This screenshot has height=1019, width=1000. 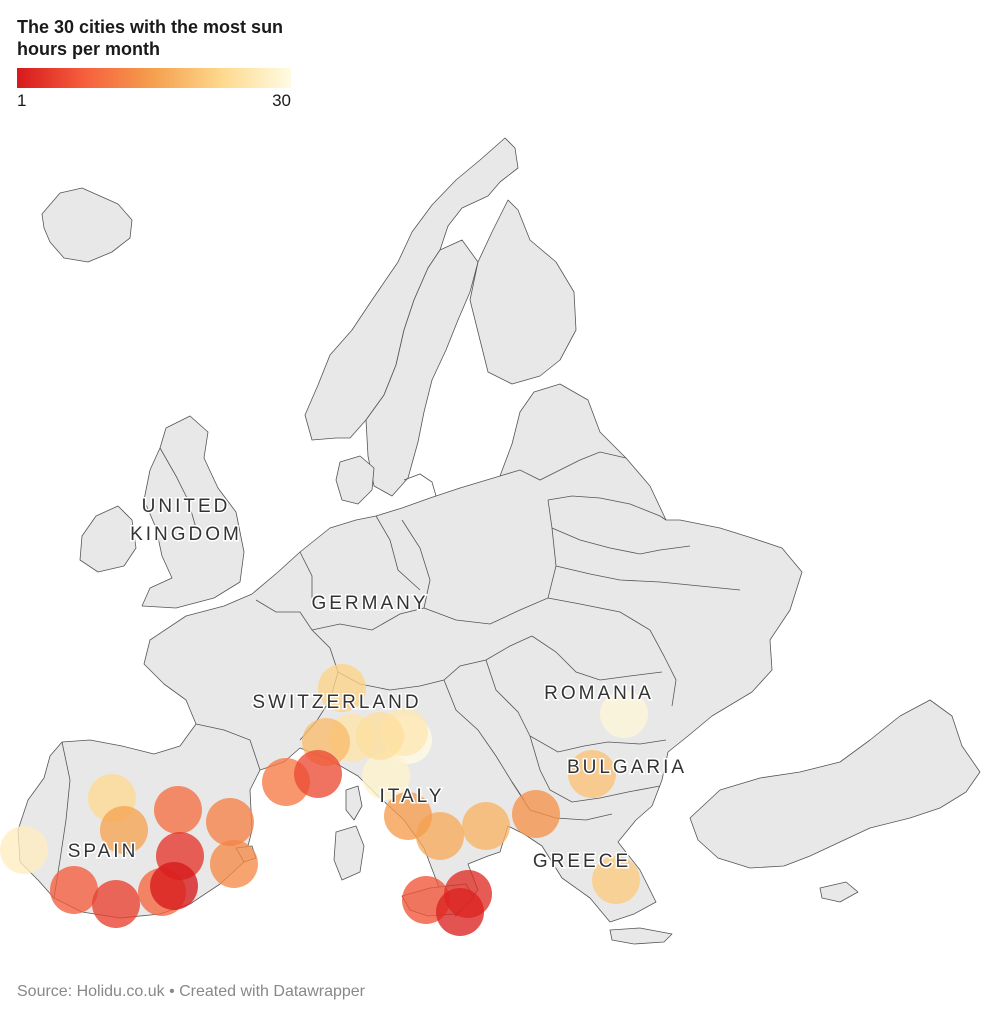 What do you see at coordinates (839, 892) in the screenshot?
I see `cyprus-shape` at bounding box center [839, 892].